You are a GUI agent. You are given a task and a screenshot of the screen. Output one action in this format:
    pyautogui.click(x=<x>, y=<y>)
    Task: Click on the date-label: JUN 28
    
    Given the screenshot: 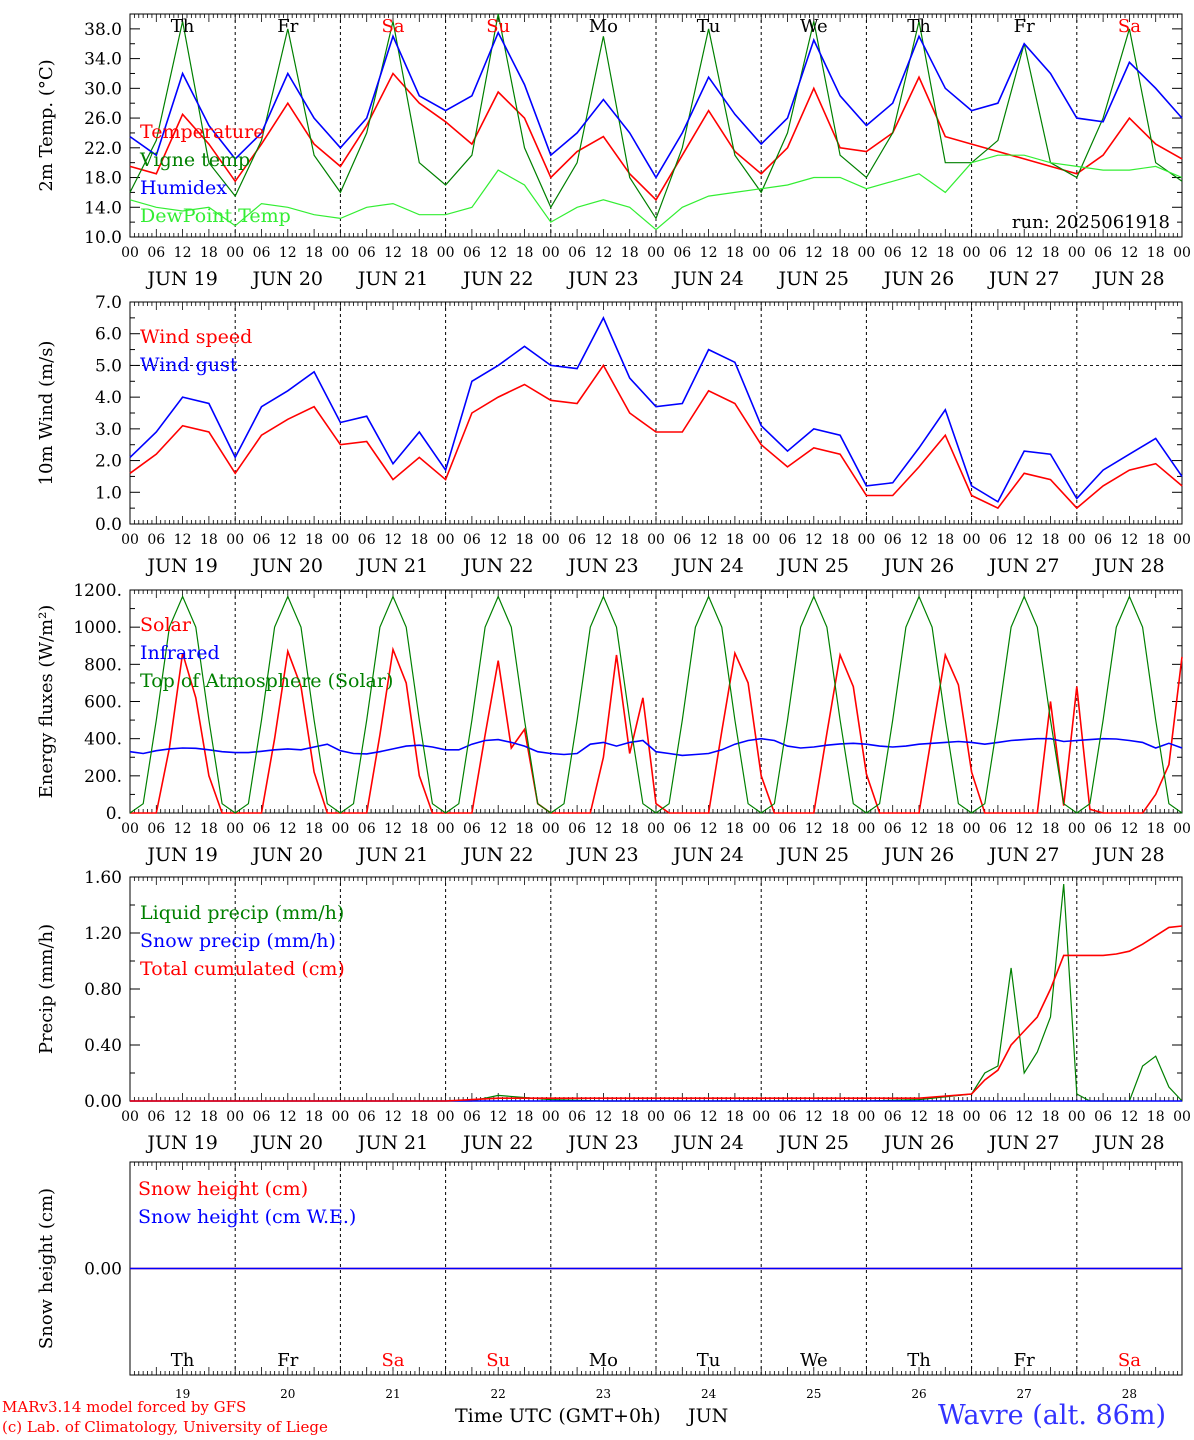 What is the action you would take?
    pyautogui.click(x=1128, y=1143)
    